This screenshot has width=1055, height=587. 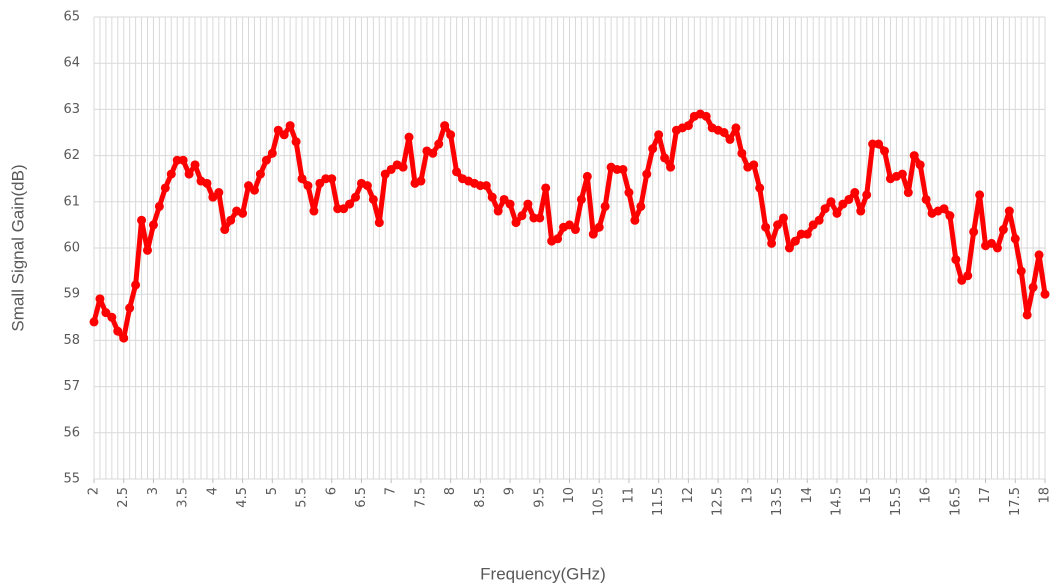 I want to click on x-tick-label: 7.5, so click(x=420, y=497).